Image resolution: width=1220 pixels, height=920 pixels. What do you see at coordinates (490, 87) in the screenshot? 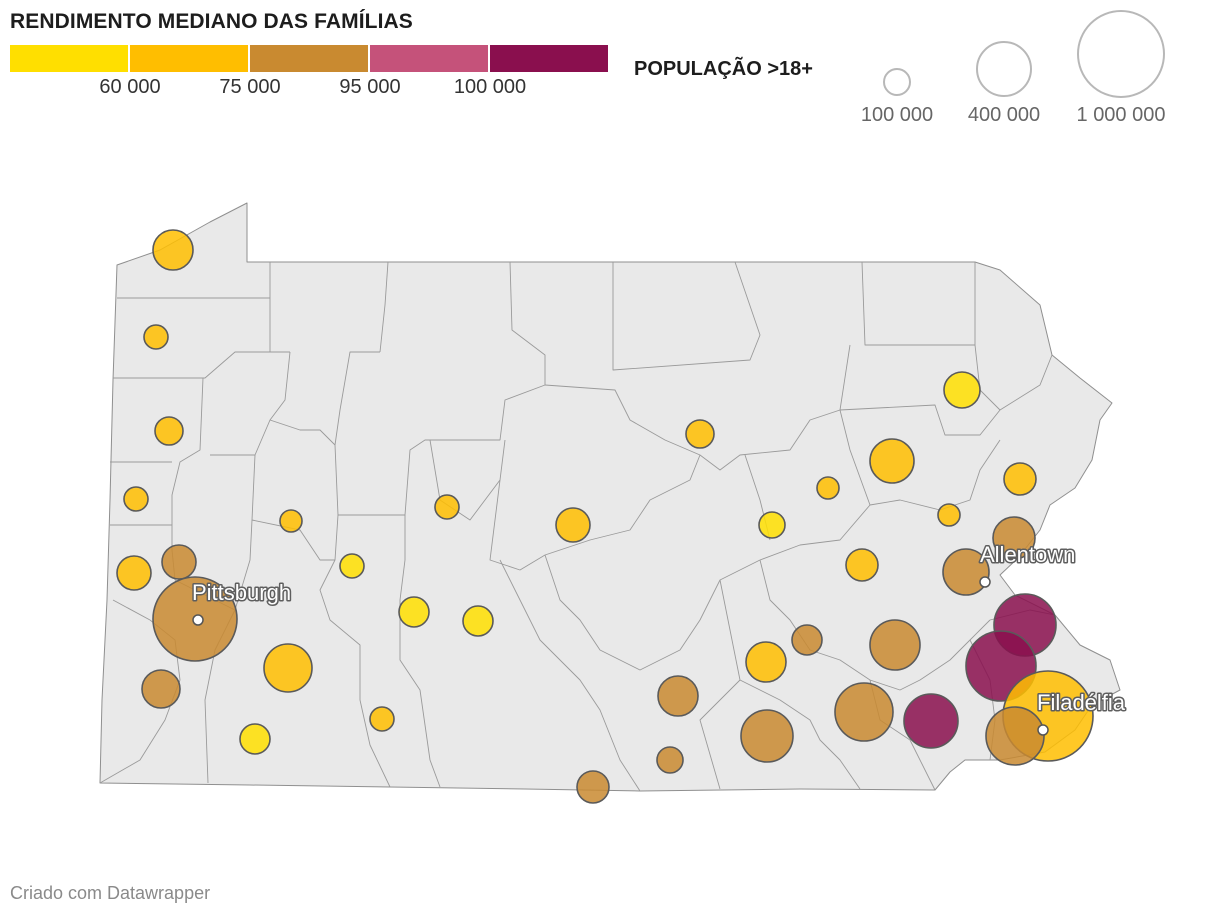
I see `color-legend-tick: 100 000` at bounding box center [490, 87].